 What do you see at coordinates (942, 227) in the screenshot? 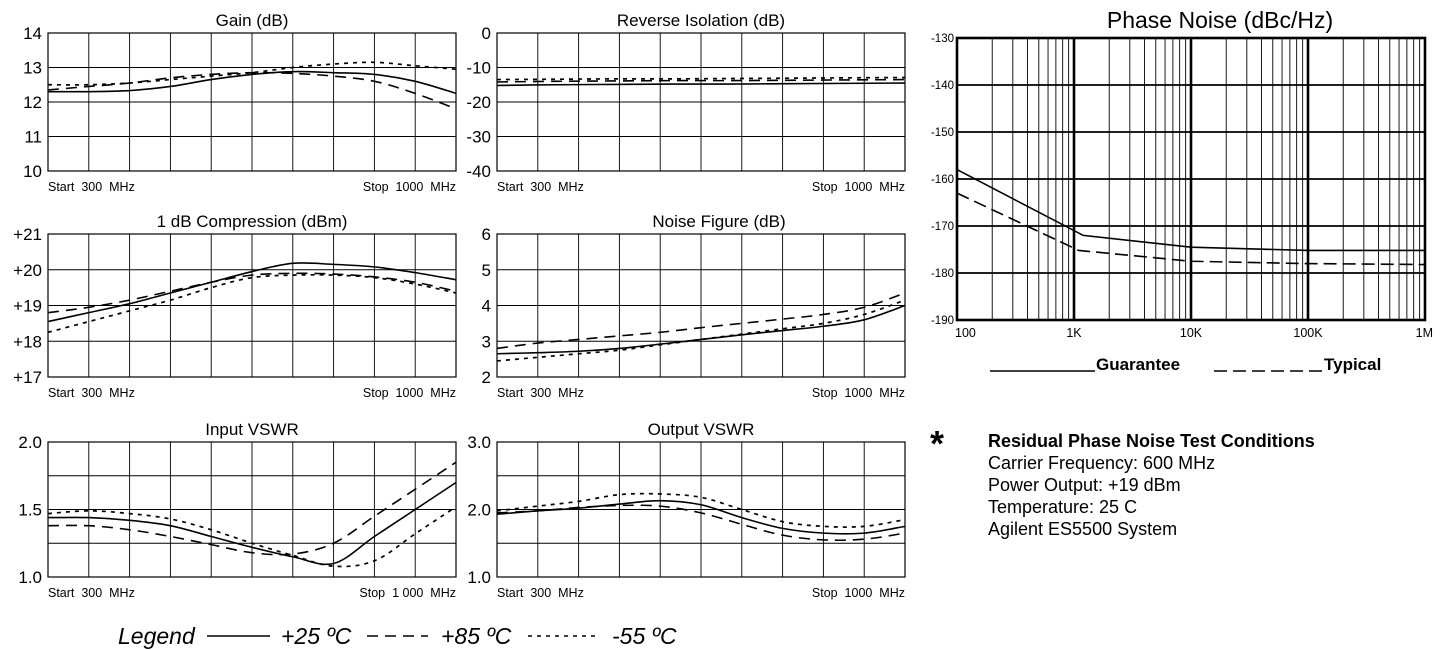
I see `y-tick-label: -170` at bounding box center [942, 227].